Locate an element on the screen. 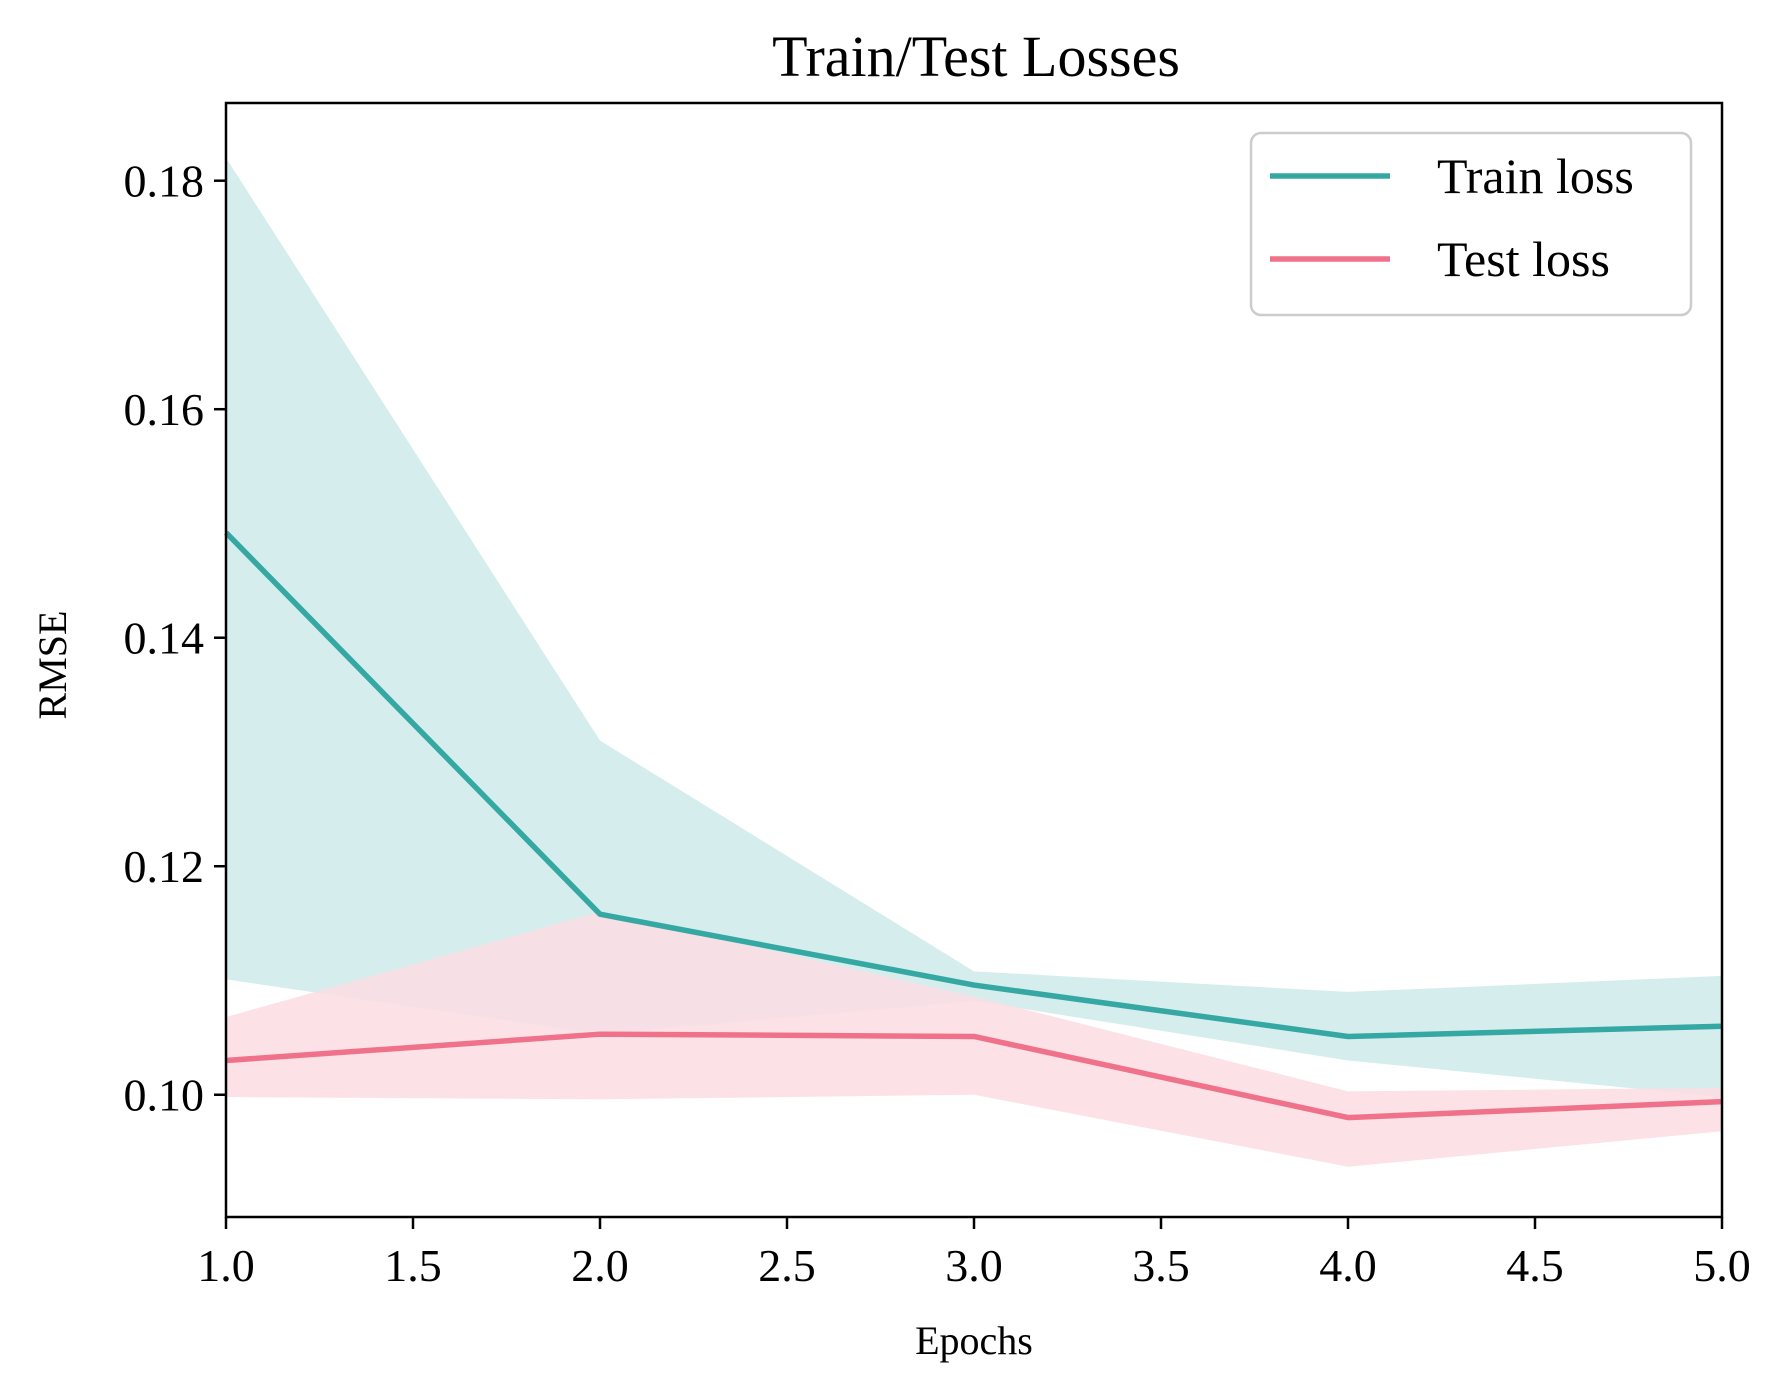  legend-label: Test loss is located at coordinates (1523, 259).